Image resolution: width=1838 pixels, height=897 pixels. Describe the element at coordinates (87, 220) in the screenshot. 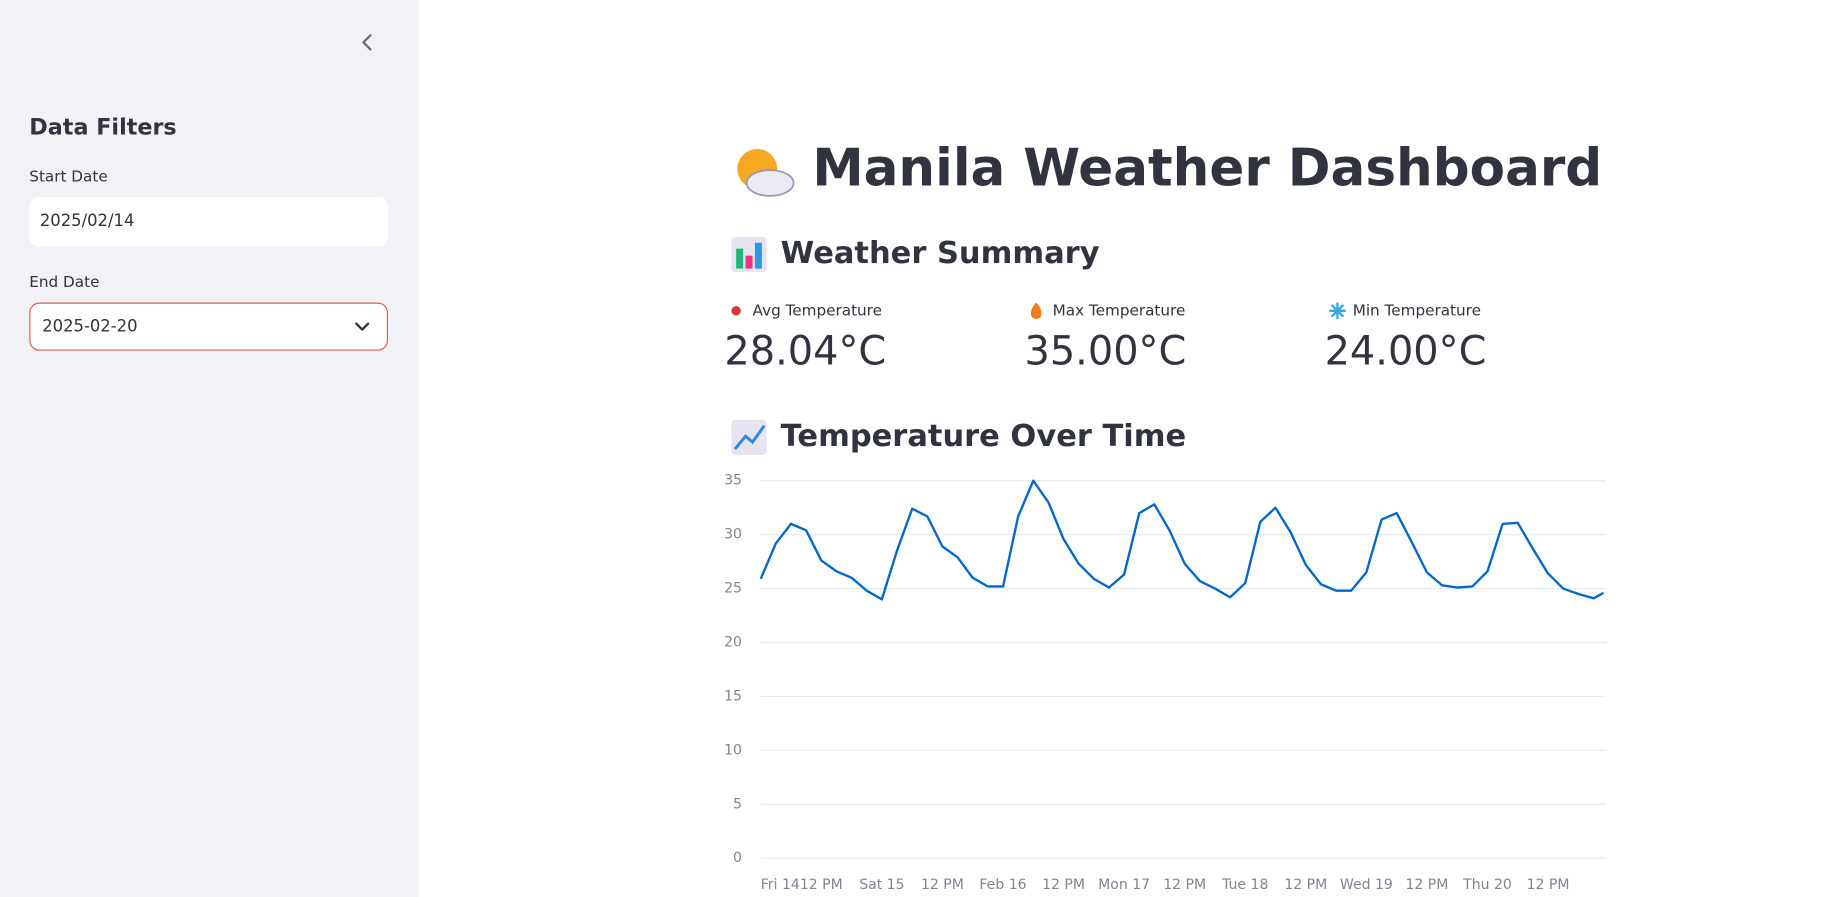

I see `start-date-value: 2025/02/14` at that location.